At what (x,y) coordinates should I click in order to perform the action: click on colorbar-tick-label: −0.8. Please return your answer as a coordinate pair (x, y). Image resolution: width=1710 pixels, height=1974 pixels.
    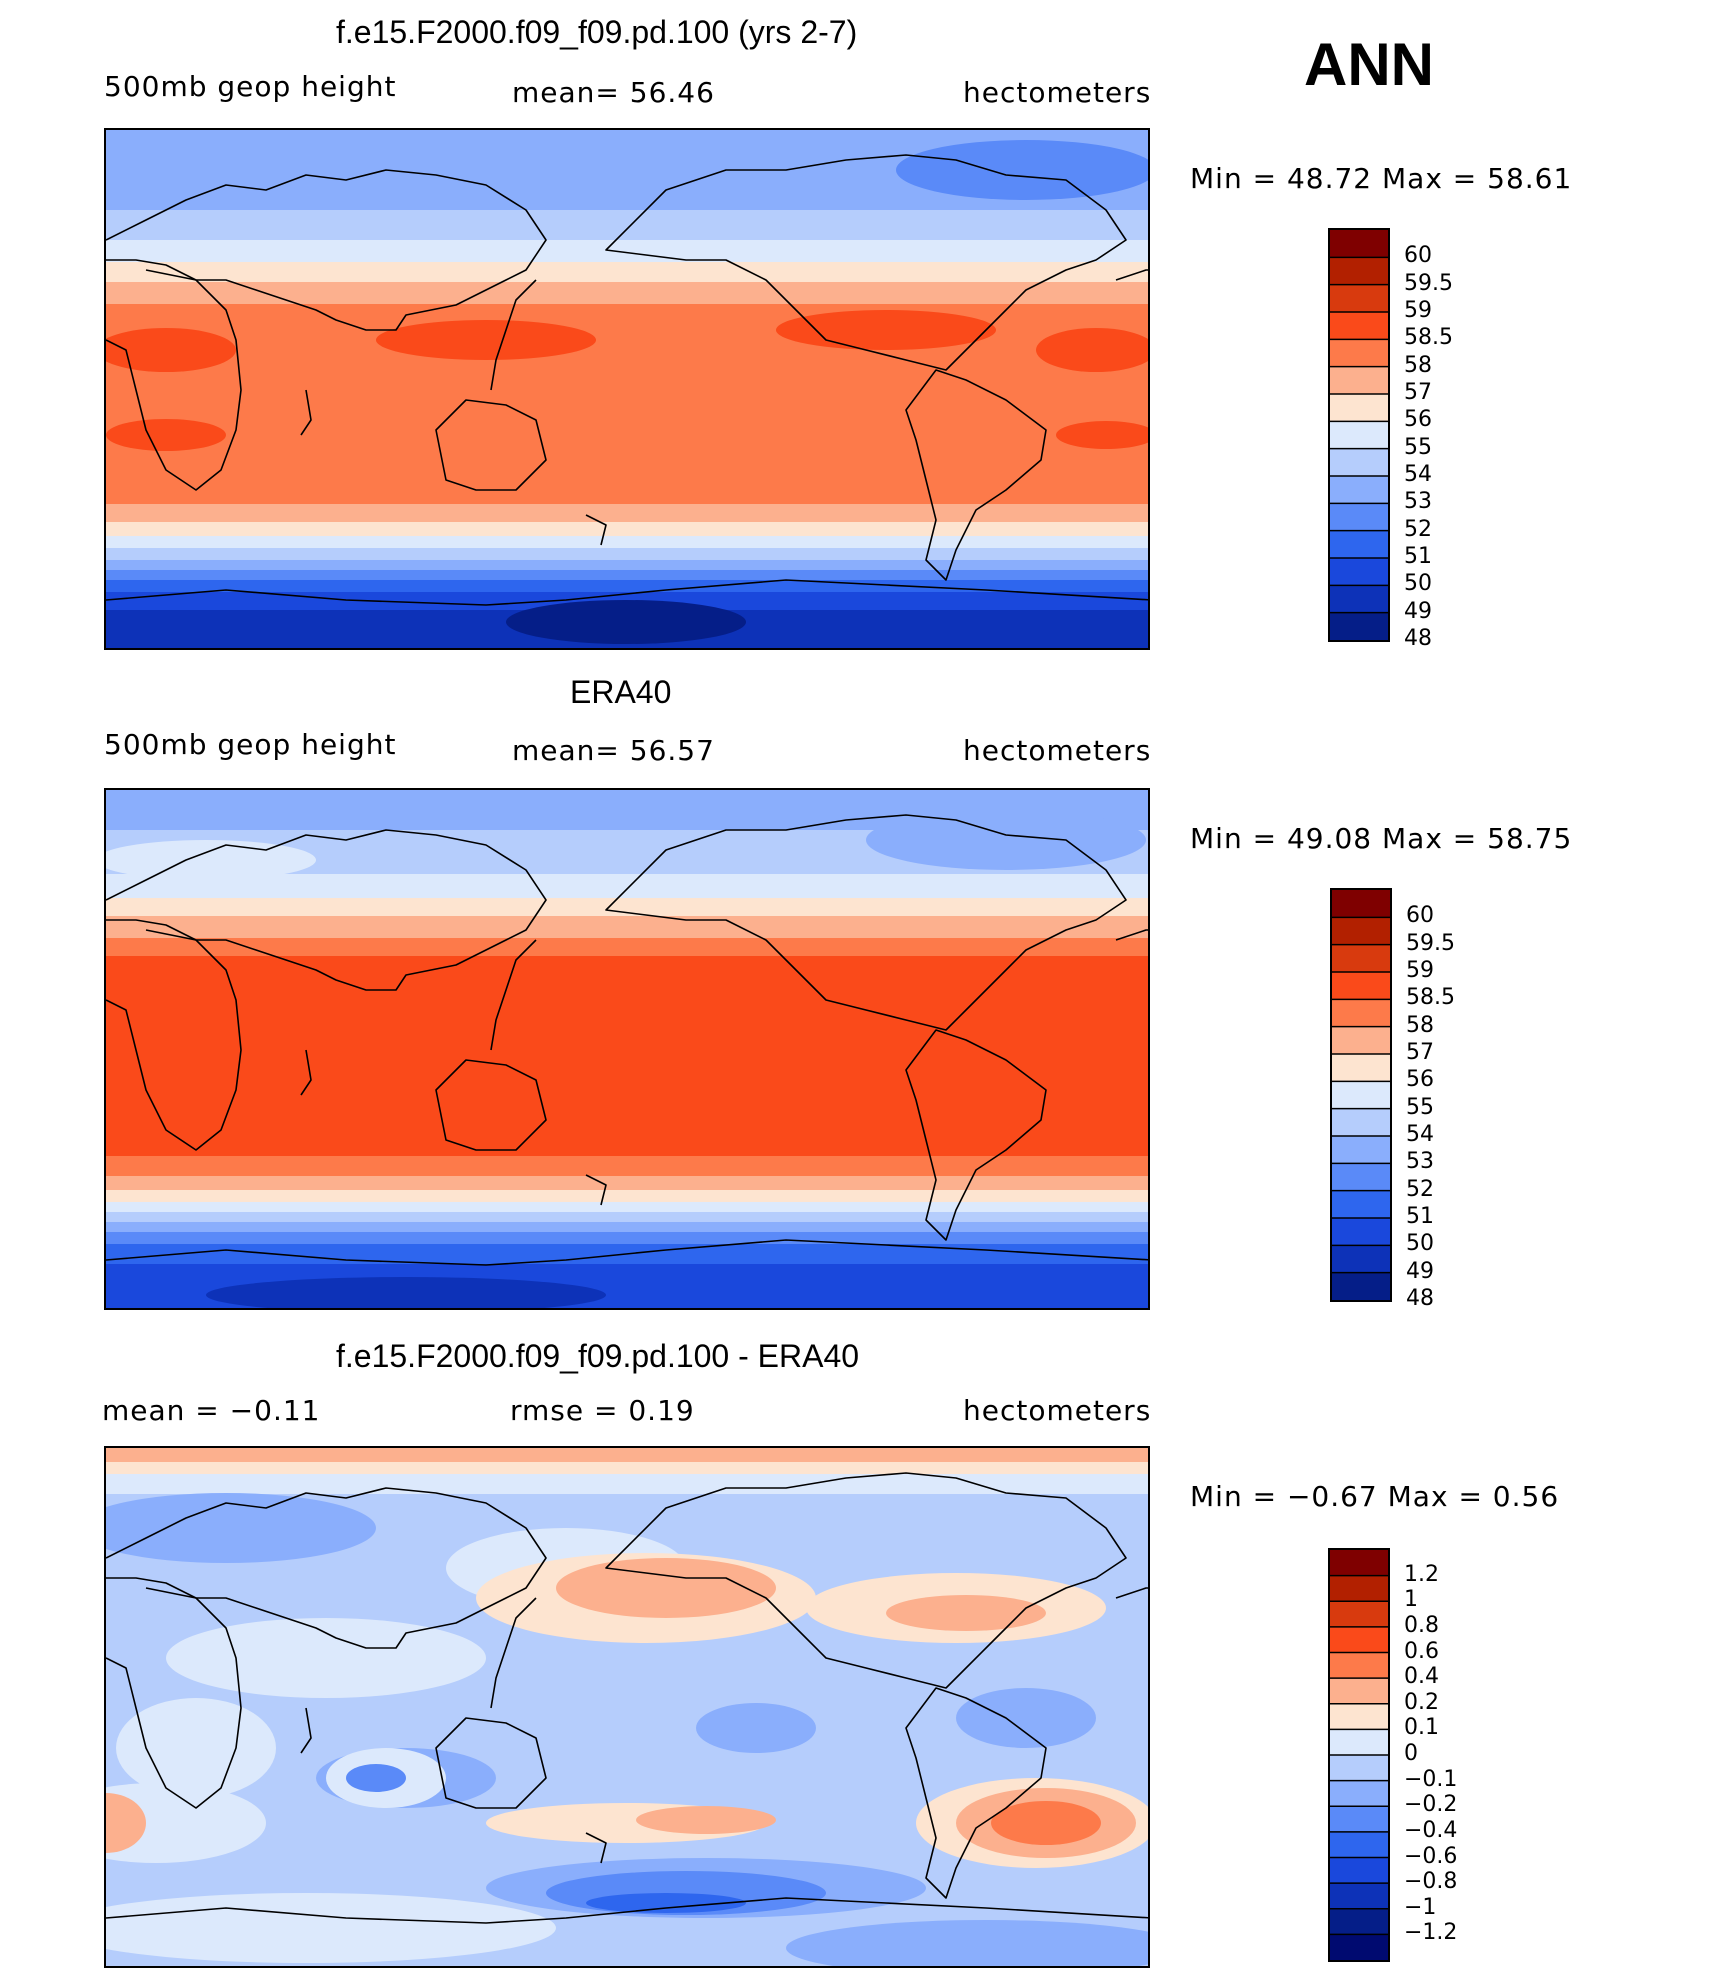
    Looking at the image, I should click on (1431, 1882).